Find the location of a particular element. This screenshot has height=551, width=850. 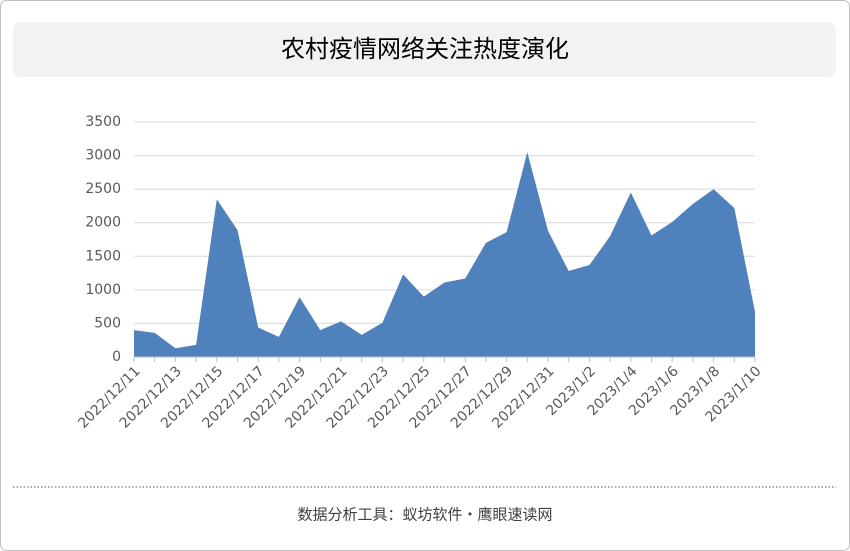

y-tick-label: 3500 is located at coordinates (103, 122).